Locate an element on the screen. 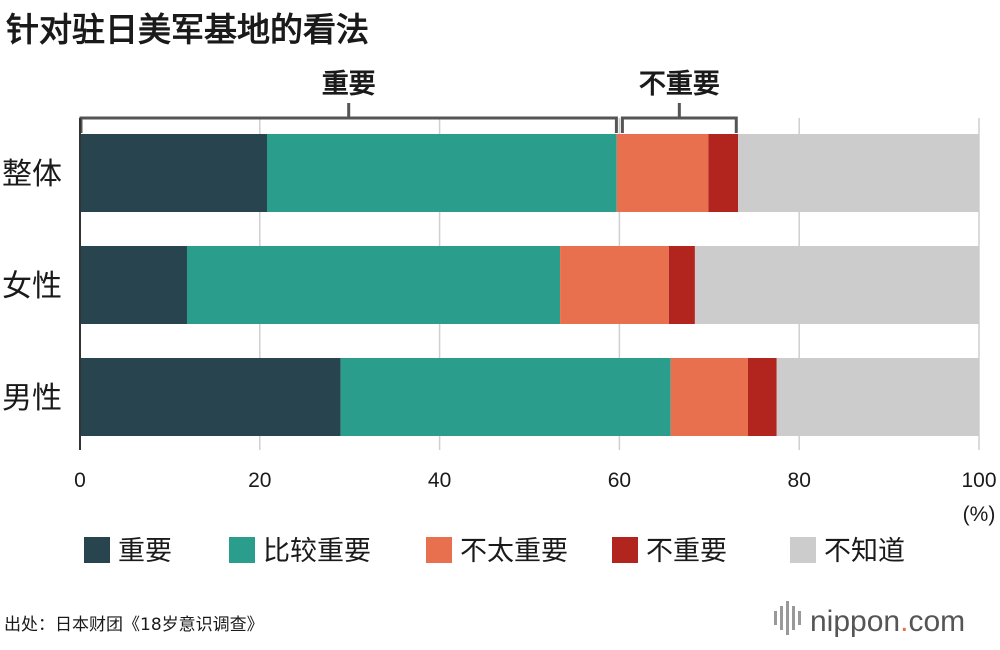 The height and width of the screenshot is (650, 1000). logo-mark-icon is located at coordinates (787, 618).